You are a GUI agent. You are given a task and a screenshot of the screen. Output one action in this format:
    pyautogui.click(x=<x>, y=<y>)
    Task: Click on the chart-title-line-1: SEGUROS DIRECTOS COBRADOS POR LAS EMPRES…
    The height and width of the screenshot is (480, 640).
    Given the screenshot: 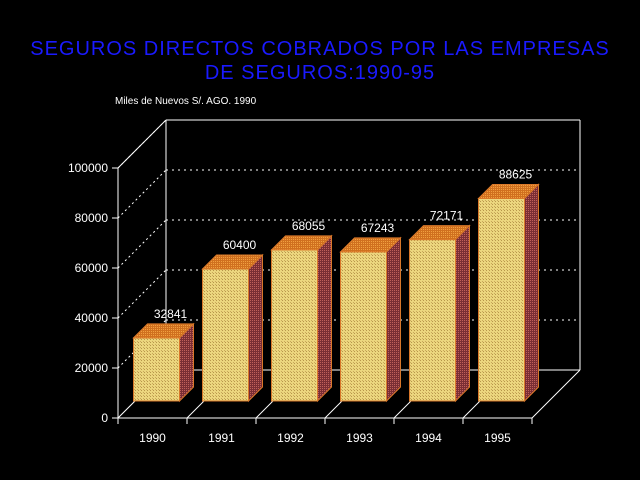 What is the action you would take?
    pyautogui.click(x=320, y=49)
    